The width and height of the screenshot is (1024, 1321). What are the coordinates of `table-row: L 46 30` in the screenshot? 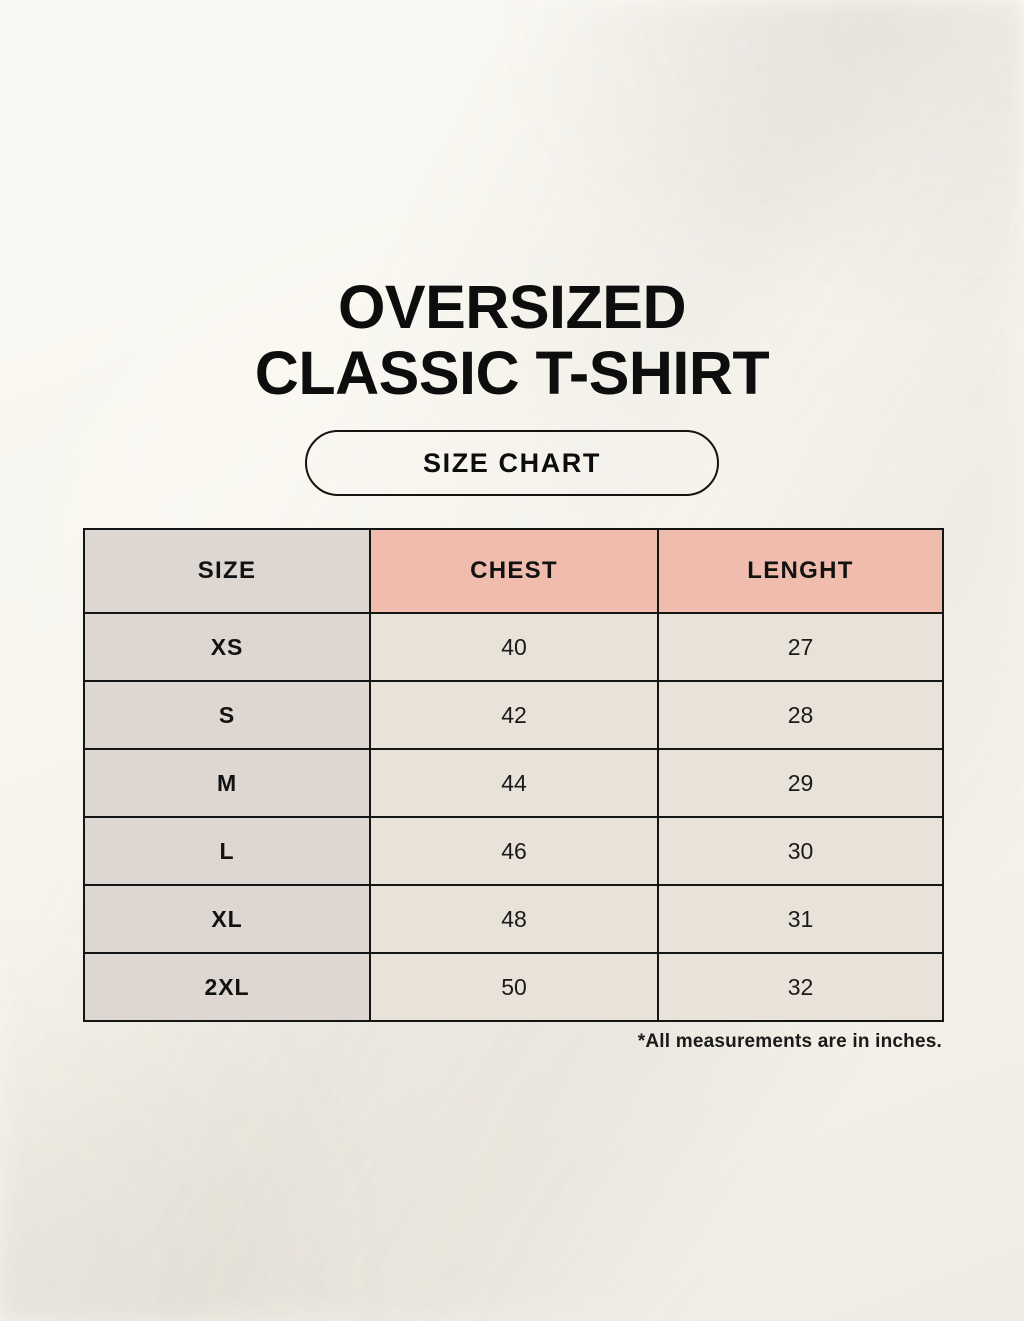 It's located at (513, 851).